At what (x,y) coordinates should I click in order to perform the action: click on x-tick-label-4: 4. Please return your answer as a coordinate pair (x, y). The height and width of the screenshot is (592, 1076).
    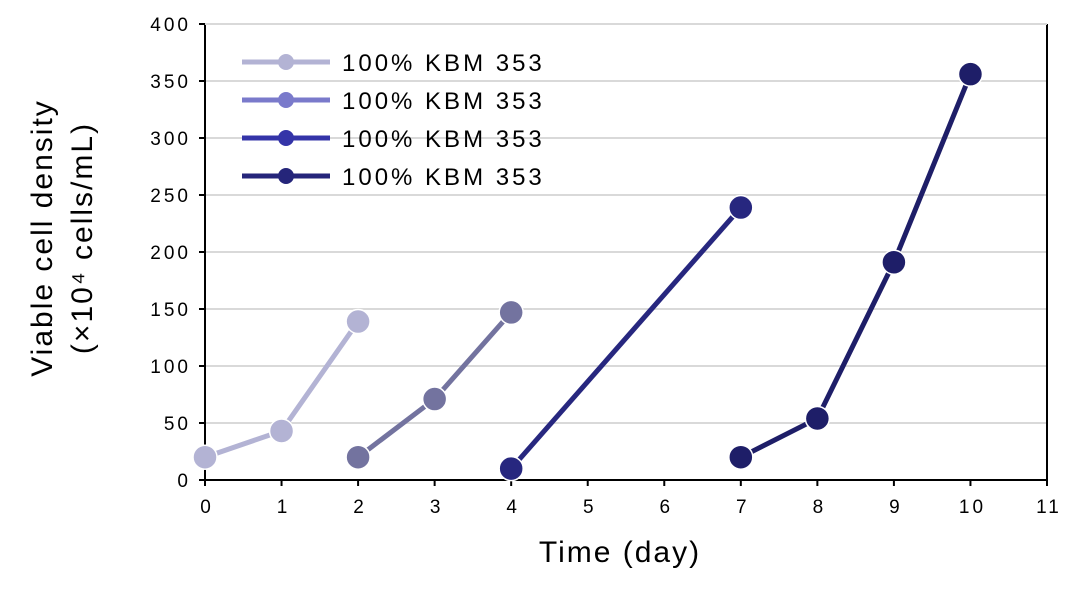
    Looking at the image, I should click on (513, 507).